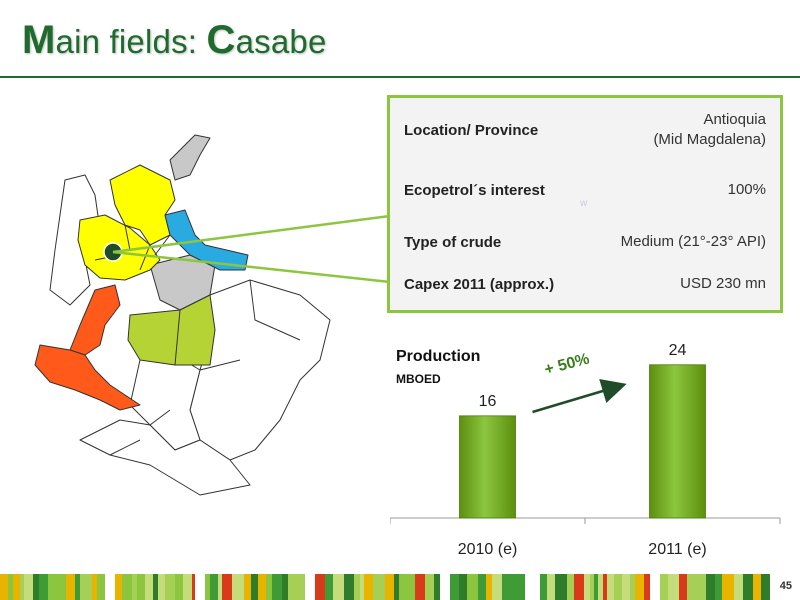  Describe the element at coordinates (418, 379) in the screenshot. I see `chart-unit: MBOED` at that location.